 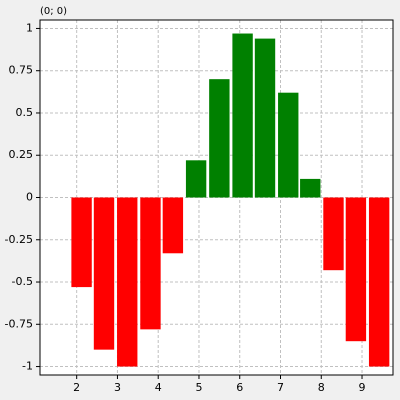 I want to click on x-tick-label: 8, so click(x=321, y=387).